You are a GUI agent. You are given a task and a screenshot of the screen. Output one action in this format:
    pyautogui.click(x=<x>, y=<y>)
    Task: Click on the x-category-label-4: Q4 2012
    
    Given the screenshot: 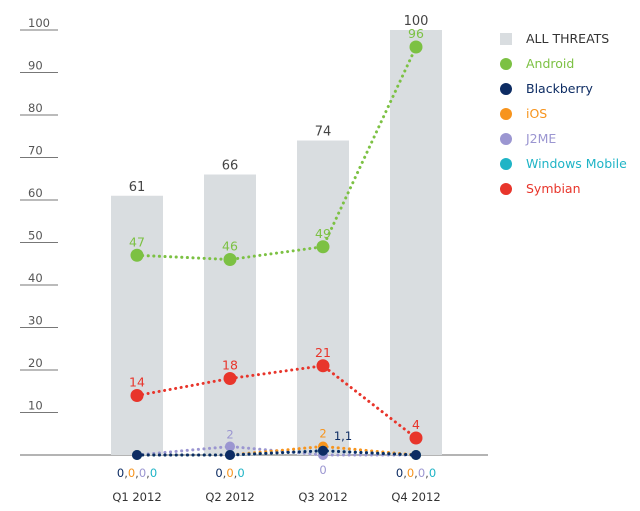 What is the action you would take?
    pyautogui.click(x=415, y=497)
    